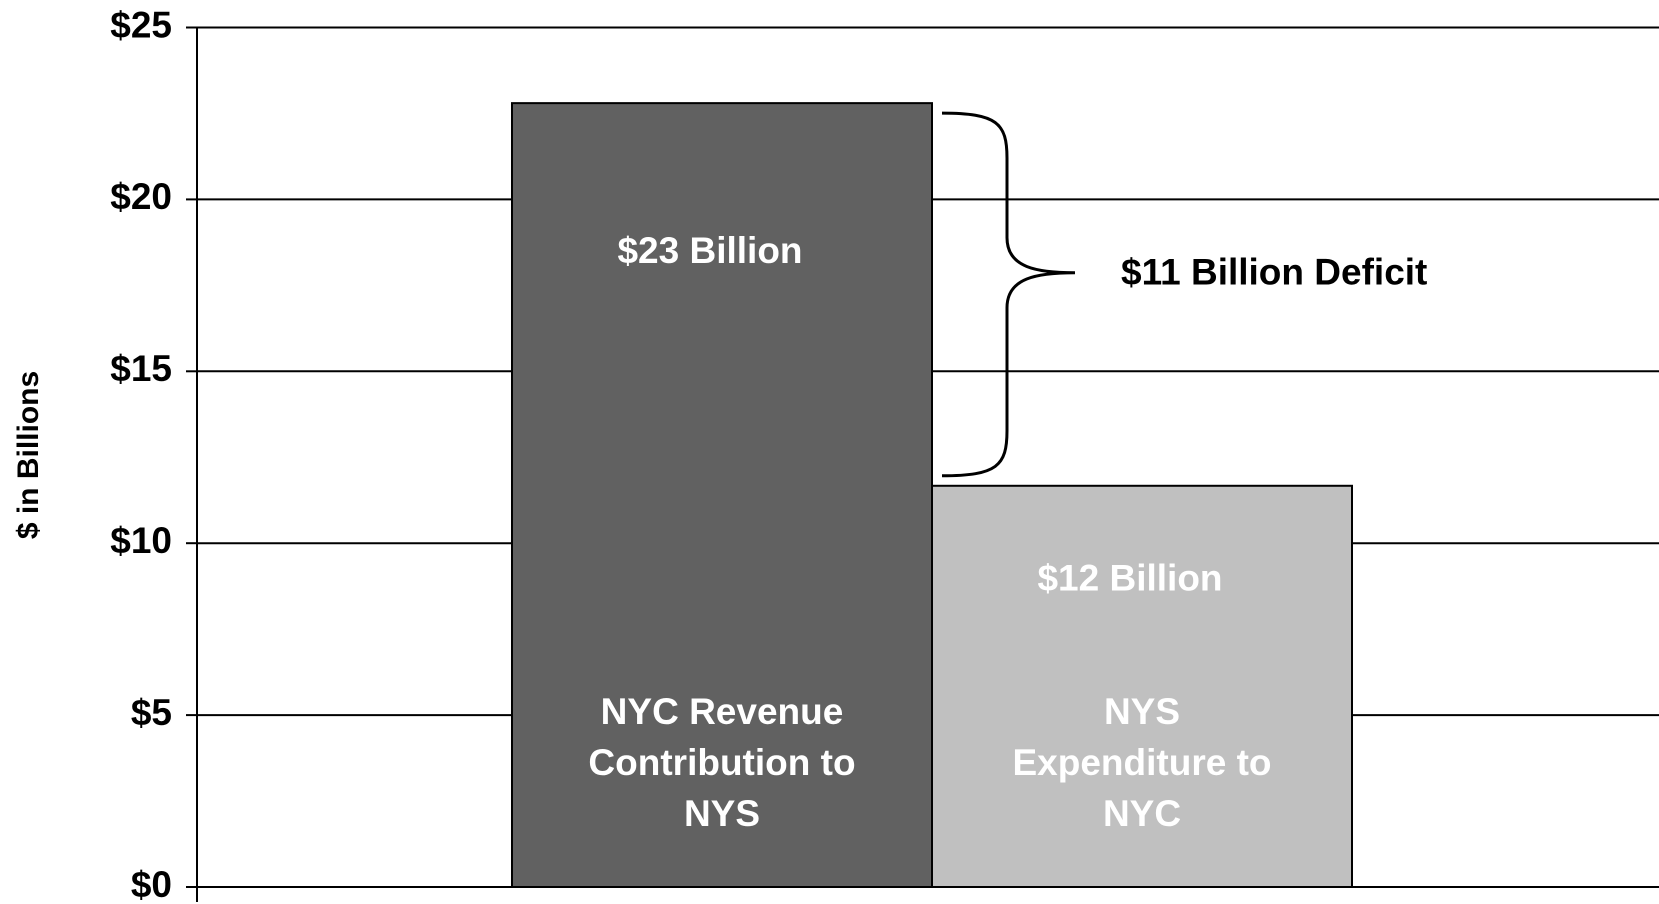 The height and width of the screenshot is (904, 1659). Describe the element at coordinates (151, 884) in the screenshot. I see `y-tick-label: $0` at that location.